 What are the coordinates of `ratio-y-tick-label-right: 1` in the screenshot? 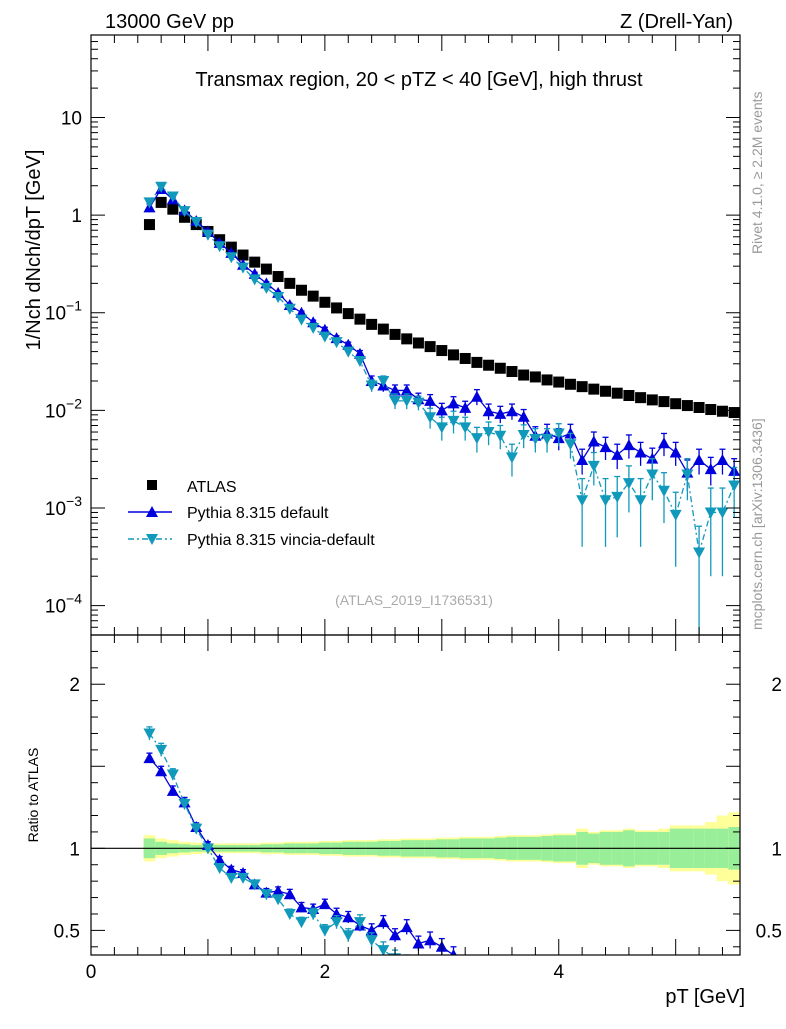 It's located at (776, 849).